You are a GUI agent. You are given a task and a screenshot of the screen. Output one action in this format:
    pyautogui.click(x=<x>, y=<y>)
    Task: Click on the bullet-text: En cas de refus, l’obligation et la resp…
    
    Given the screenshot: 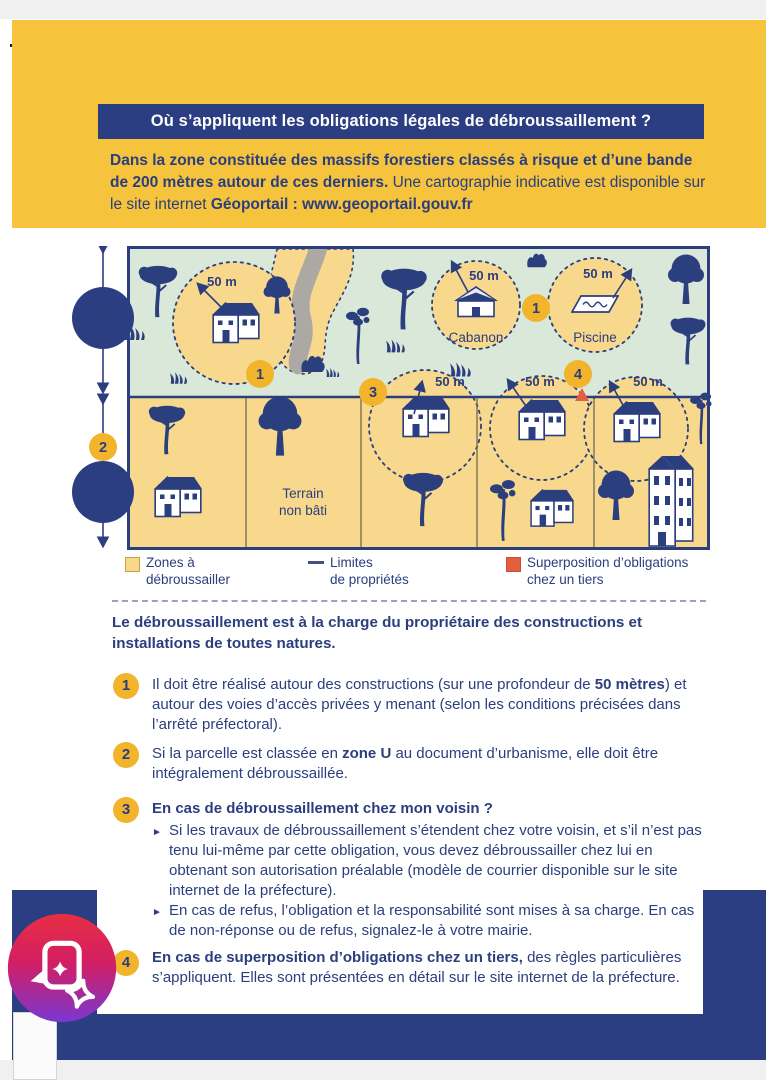 What is the action you would take?
    pyautogui.click(x=432, y=920)
    